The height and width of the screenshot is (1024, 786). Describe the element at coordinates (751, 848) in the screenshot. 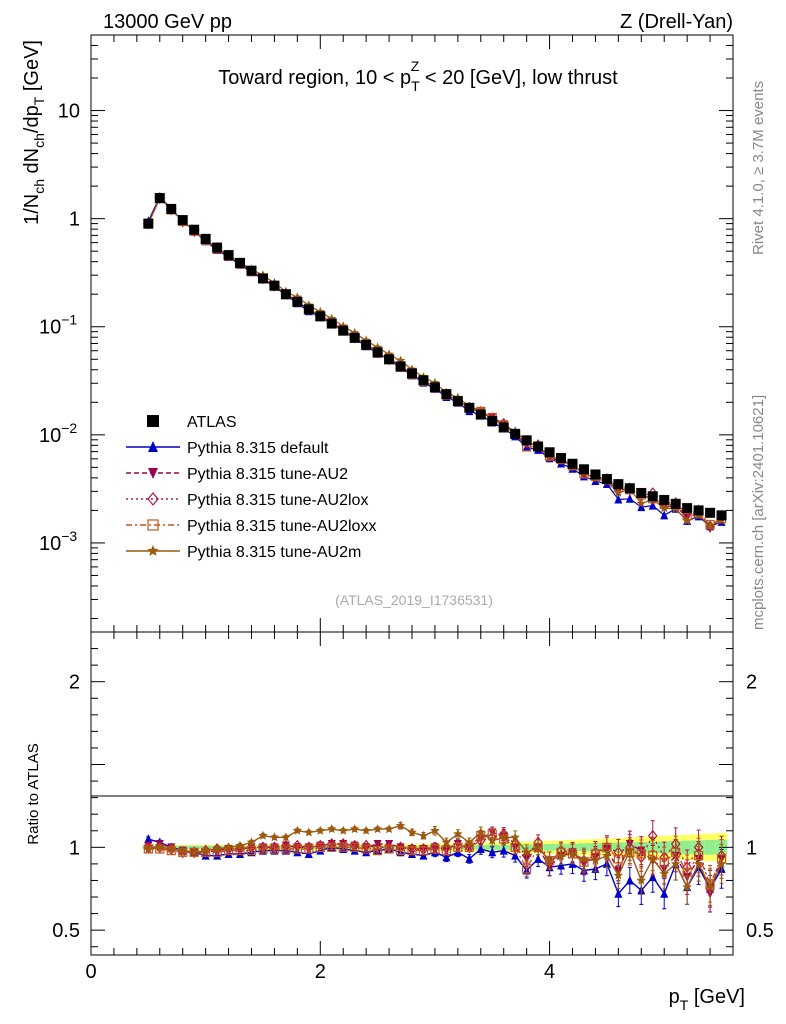

I see `y-tick-label-right: 1` at that location.